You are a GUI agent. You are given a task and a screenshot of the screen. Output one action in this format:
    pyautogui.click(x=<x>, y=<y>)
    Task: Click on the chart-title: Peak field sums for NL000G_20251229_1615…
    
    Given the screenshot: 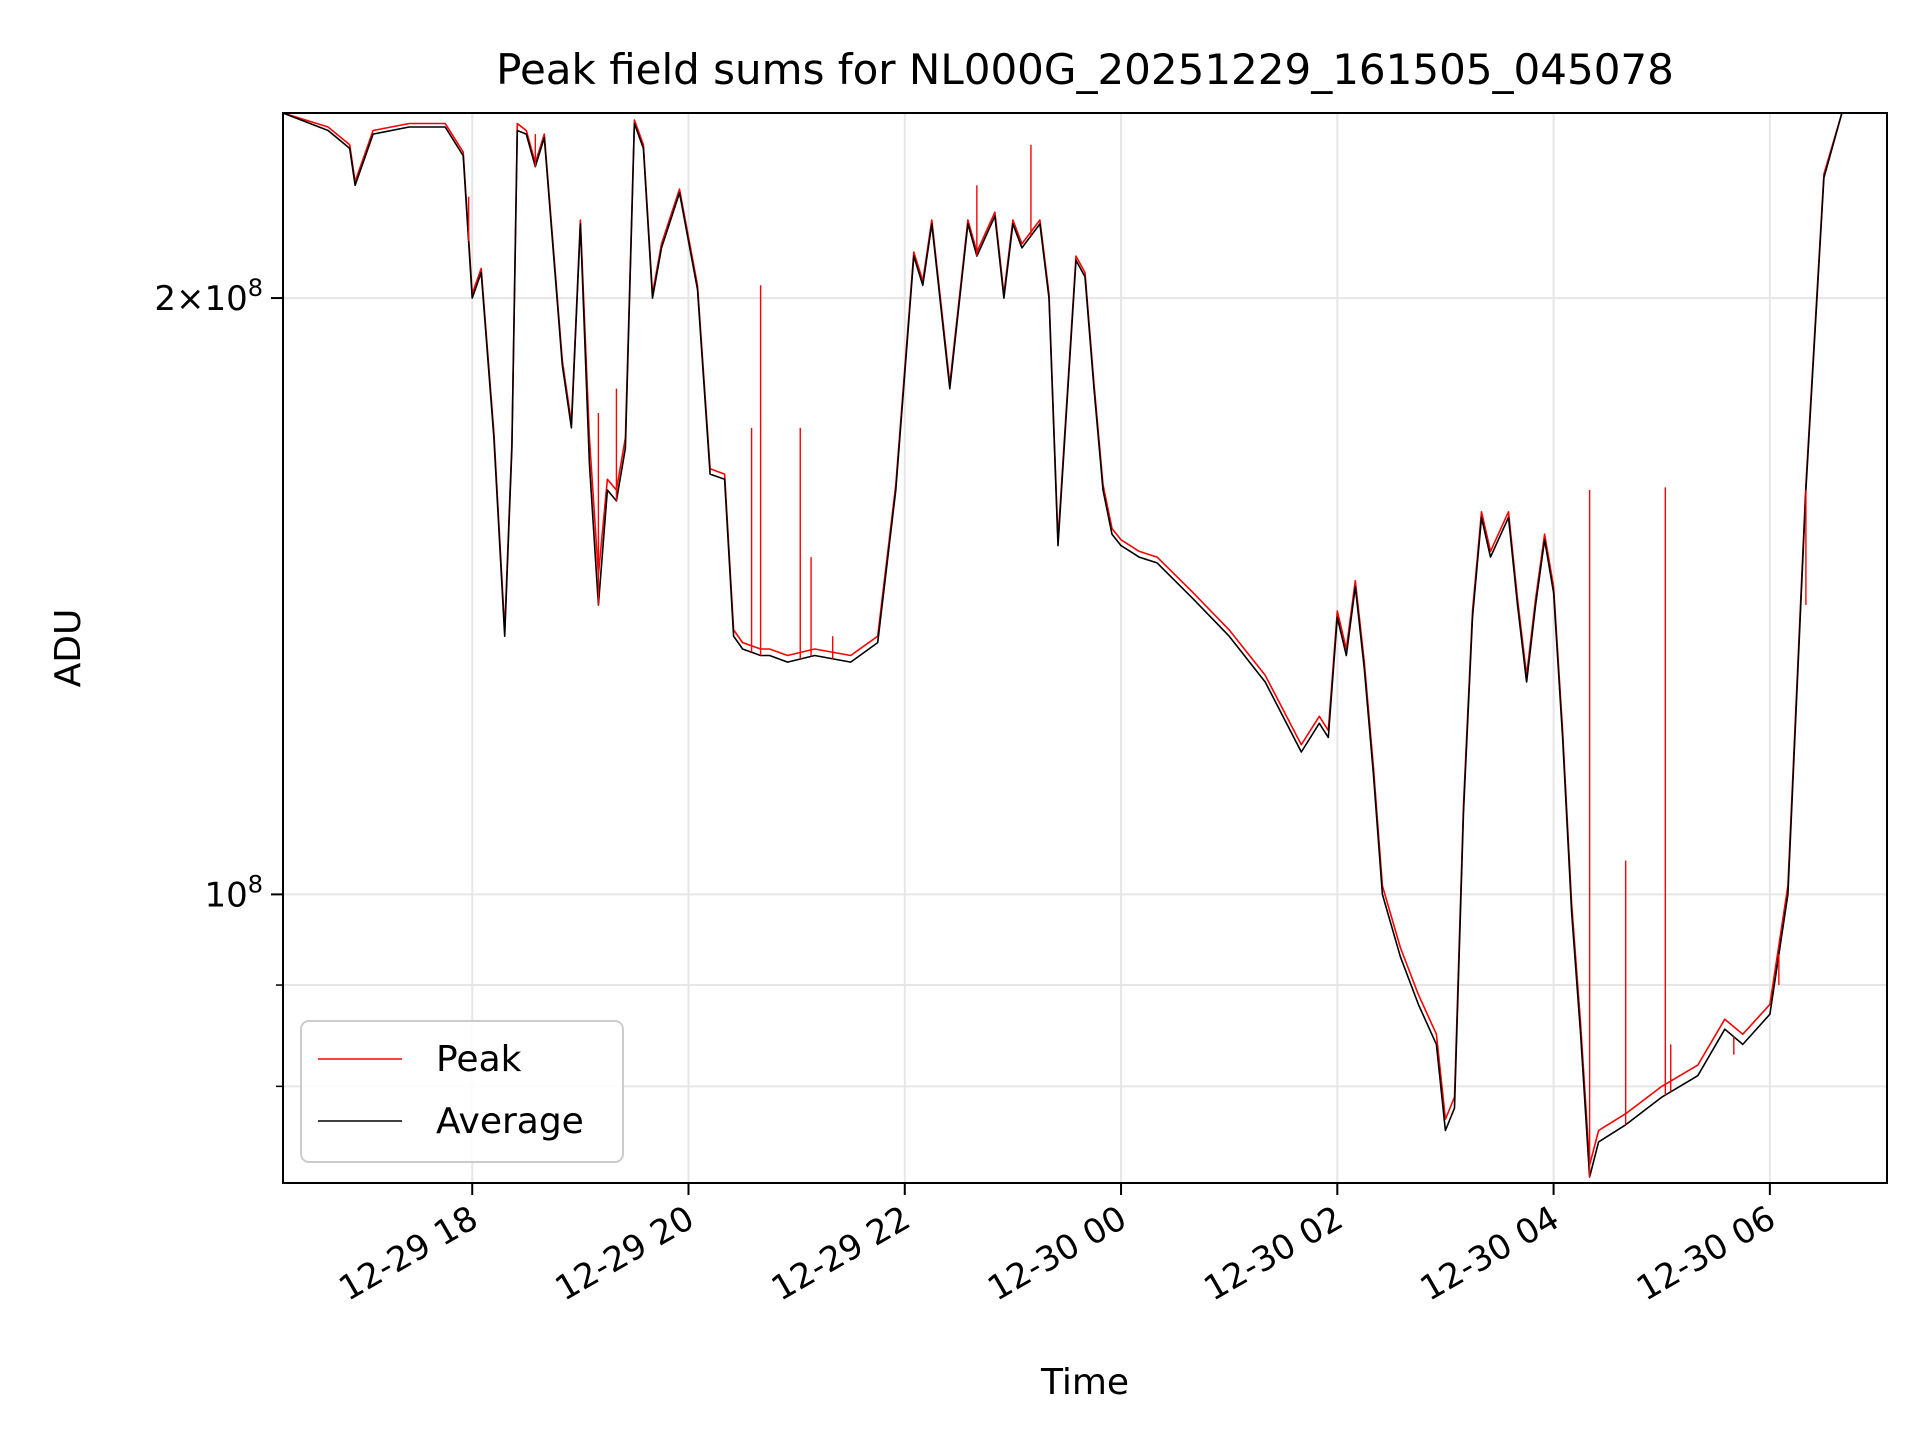 What is the action you would take?
    pyautogui.click(x=1085, y=69)
    